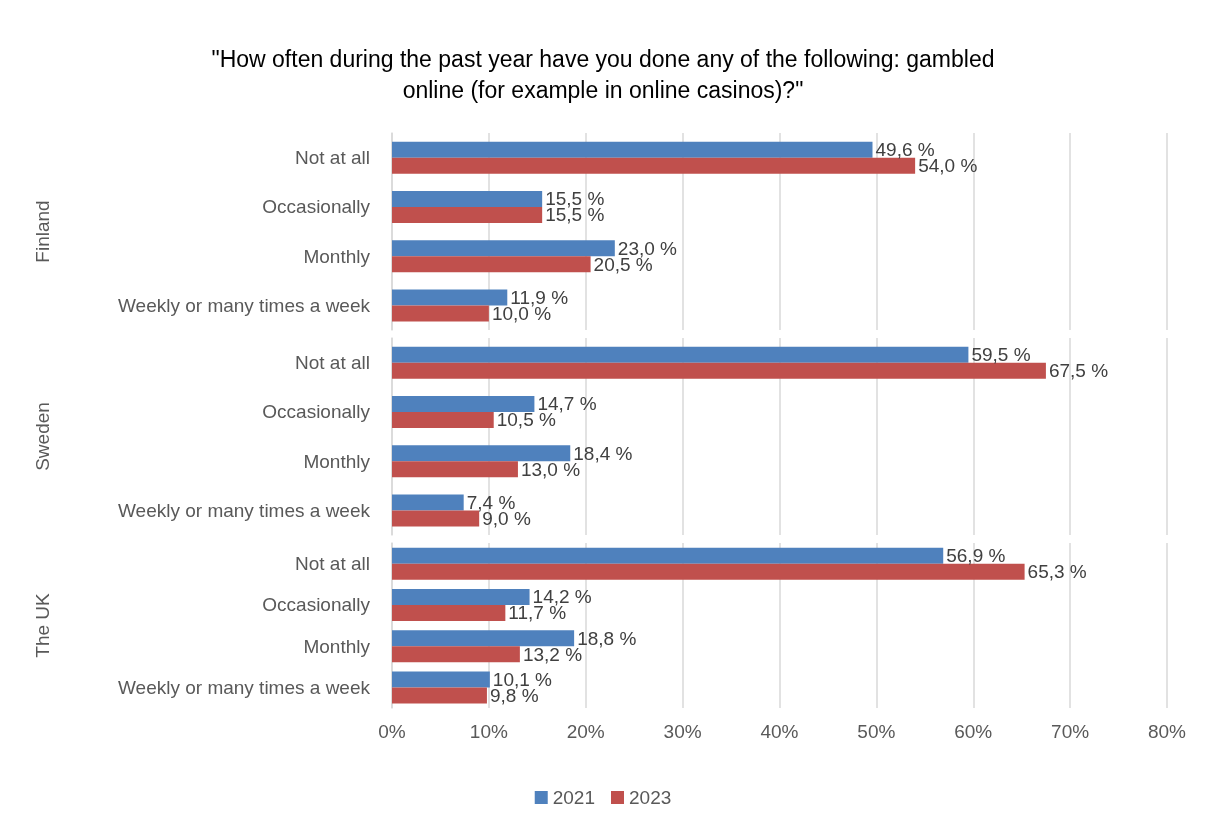  I want to click on data-label: 54,0 %, so click(948, 166).